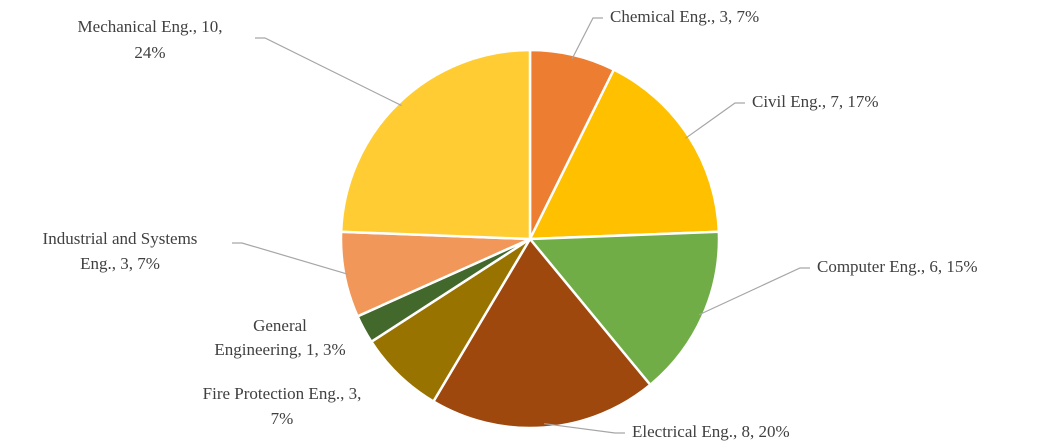 The height and width of the screenshot is (448, 1051). Describe the element at coordinates (279, 349) in the screenshot. I see `data-label-line: Engineering, 1, 3%` at that location.